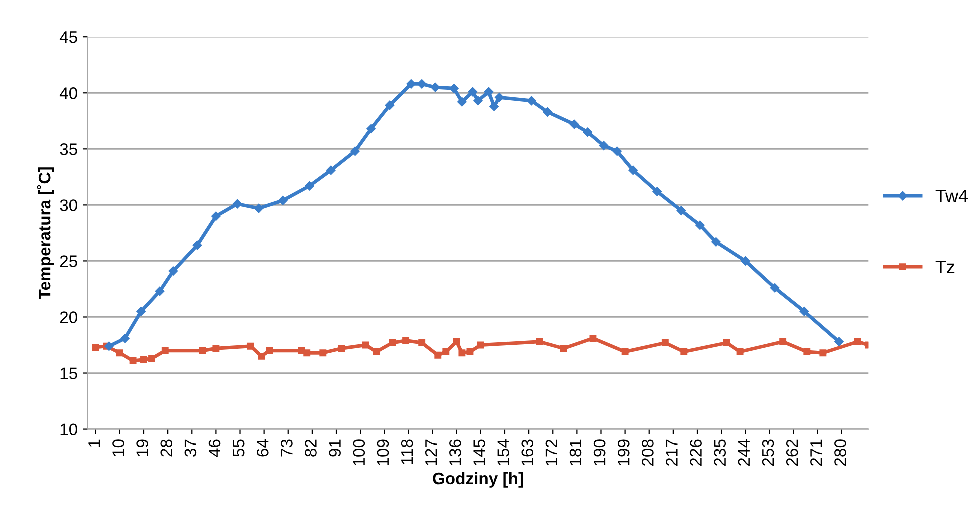 The height and width of the screenshot is (530, 976). Describe the element at coordinates (142, 448) in the screenshot. I see `x-tick-label: 19` at that location.